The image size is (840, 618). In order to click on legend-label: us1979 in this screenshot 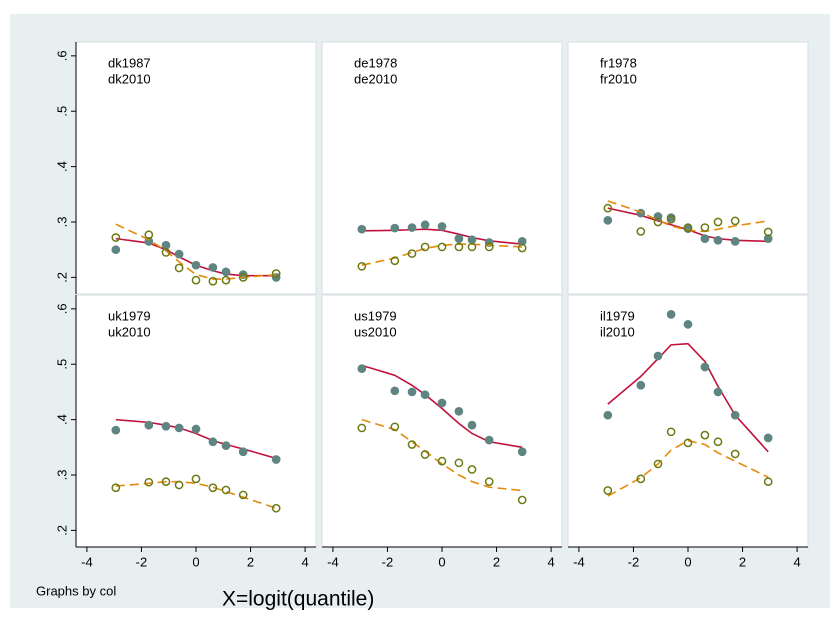, I will do `click(375, 315)`.